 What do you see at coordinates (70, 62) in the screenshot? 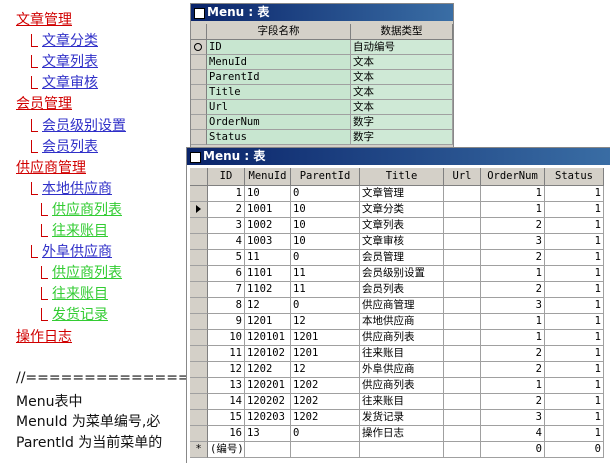
I see `menu-link: 文章列表` at bounding box center [70, 62].